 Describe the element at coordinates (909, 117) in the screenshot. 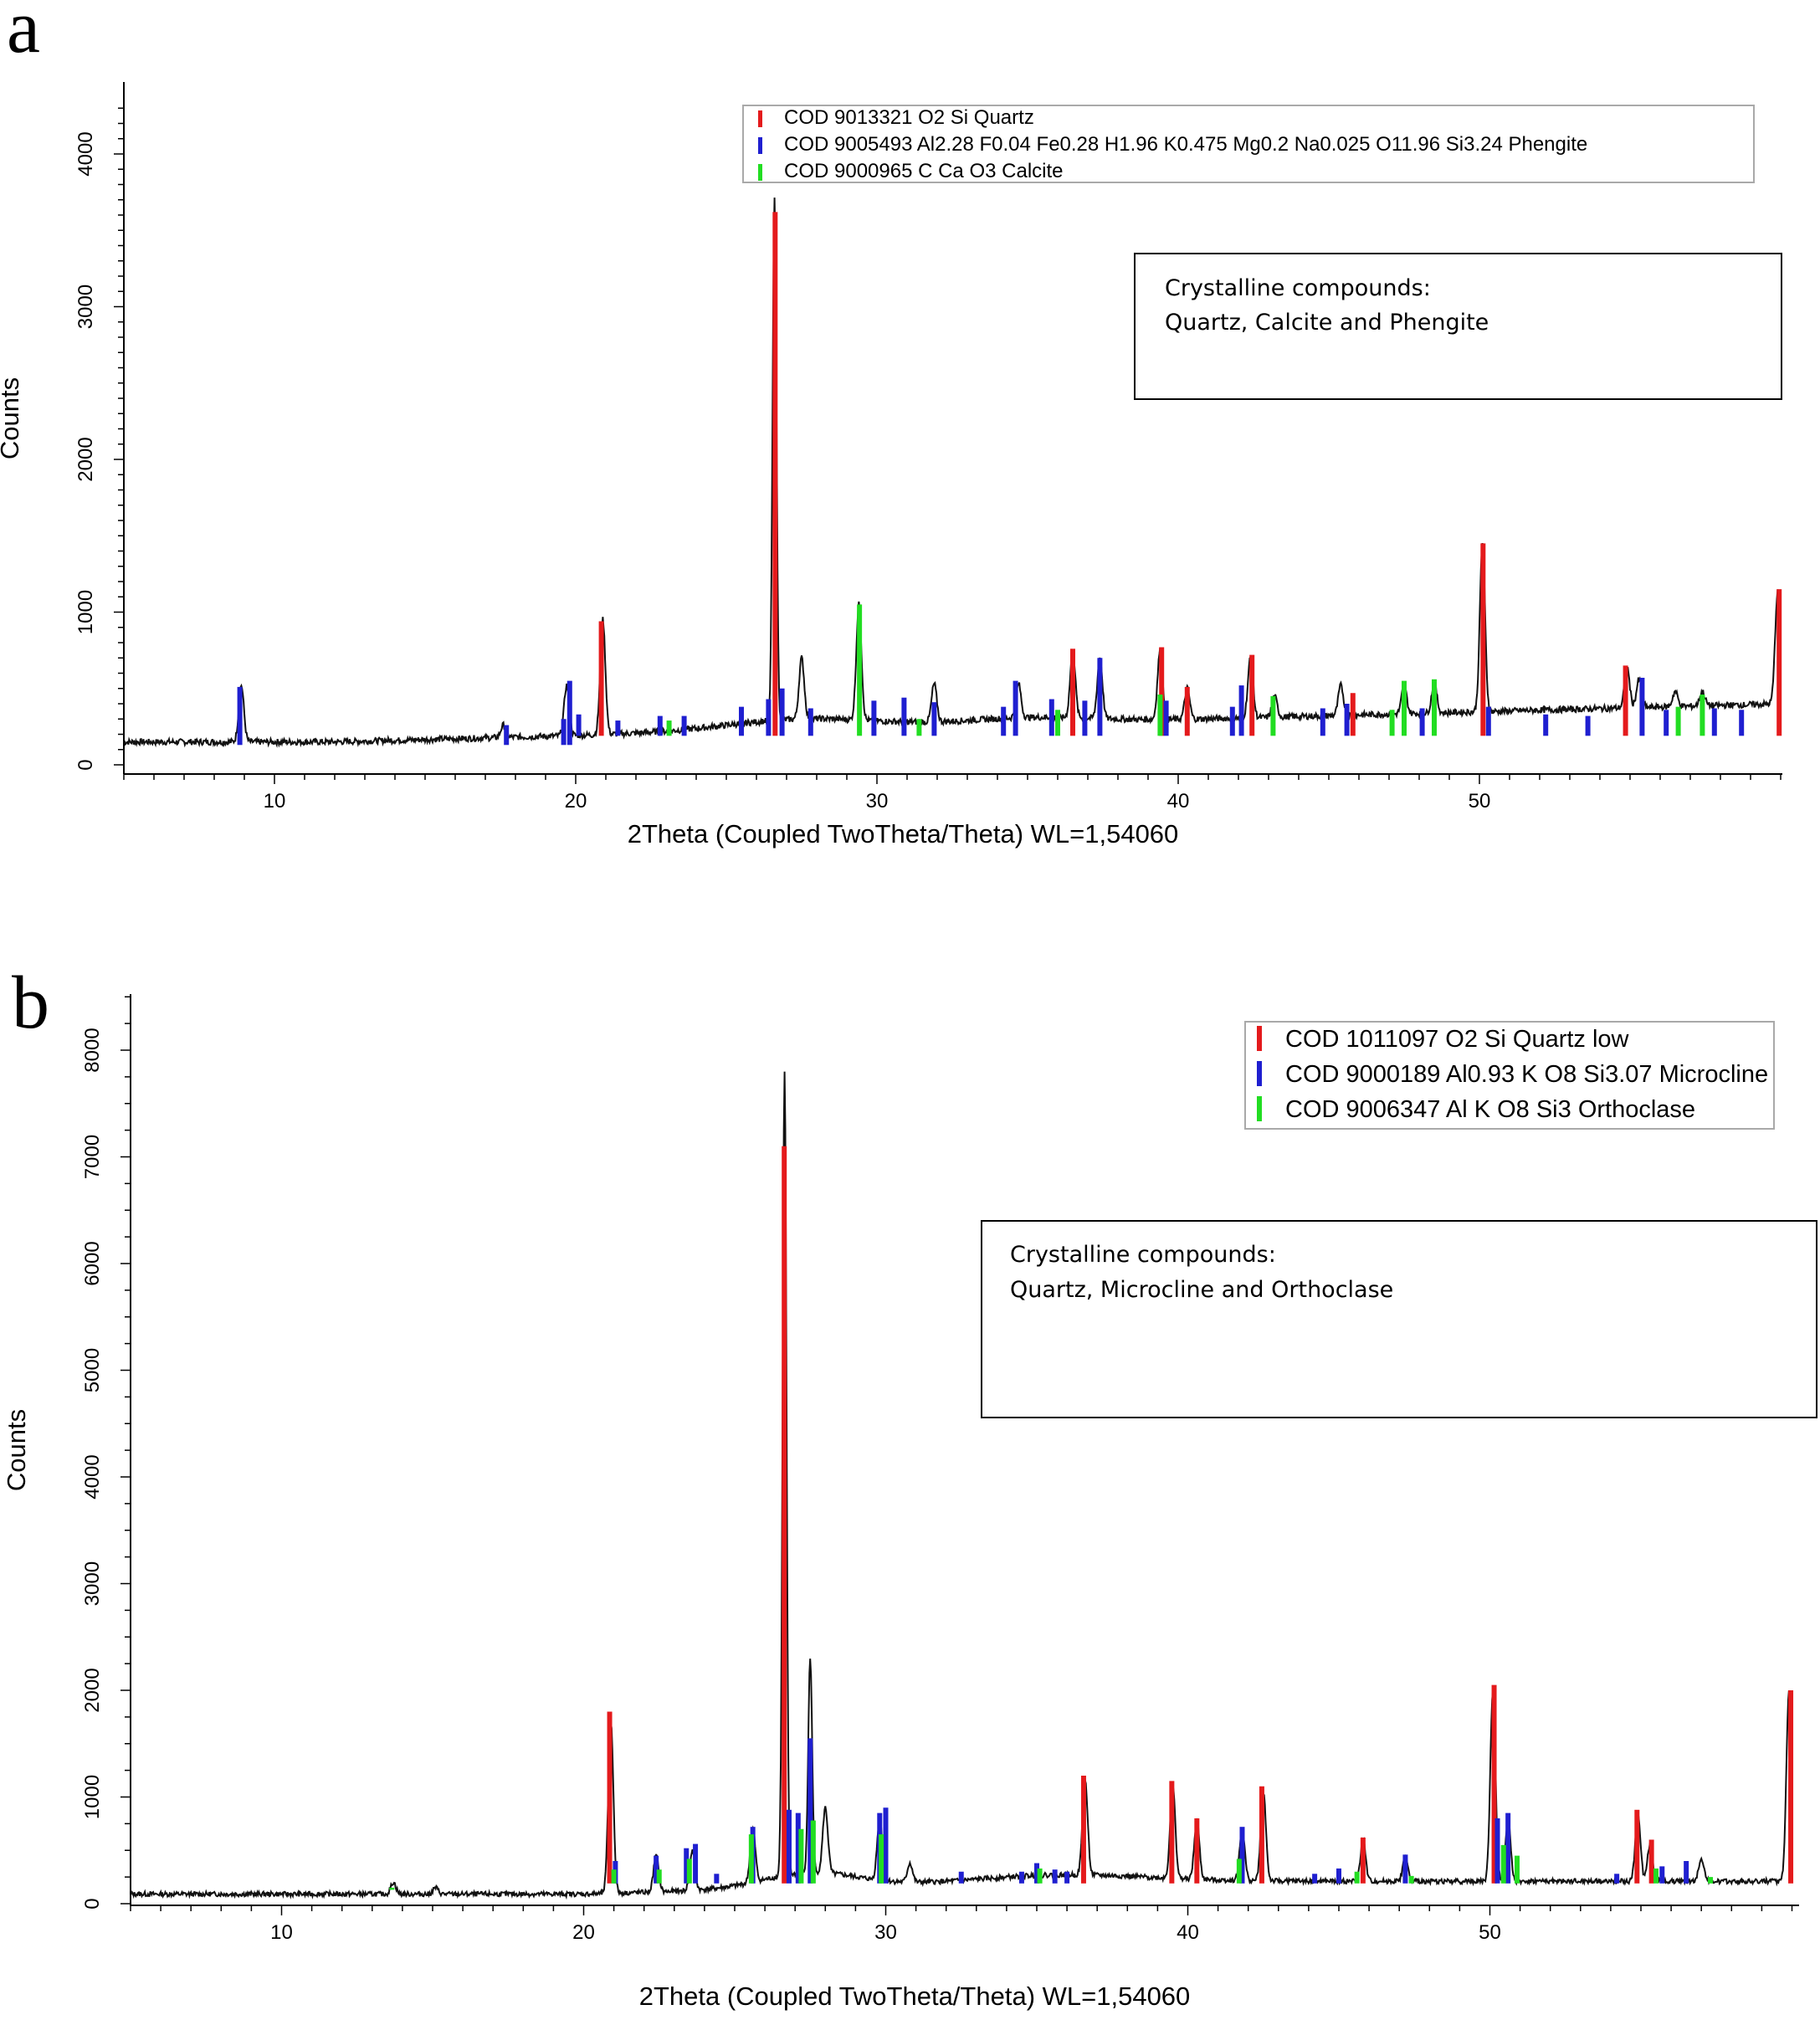

I see `panel-a-legend-quartz: COD 9013321 O2 Si Quartz` at that location.